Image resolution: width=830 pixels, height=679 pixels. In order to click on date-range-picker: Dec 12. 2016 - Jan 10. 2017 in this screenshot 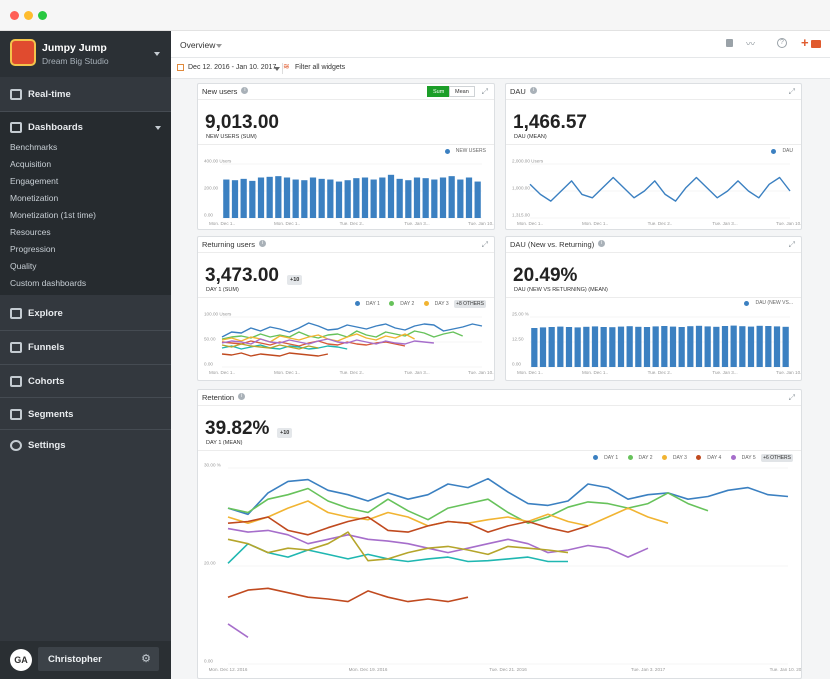, I will do `click(232, 67)`.